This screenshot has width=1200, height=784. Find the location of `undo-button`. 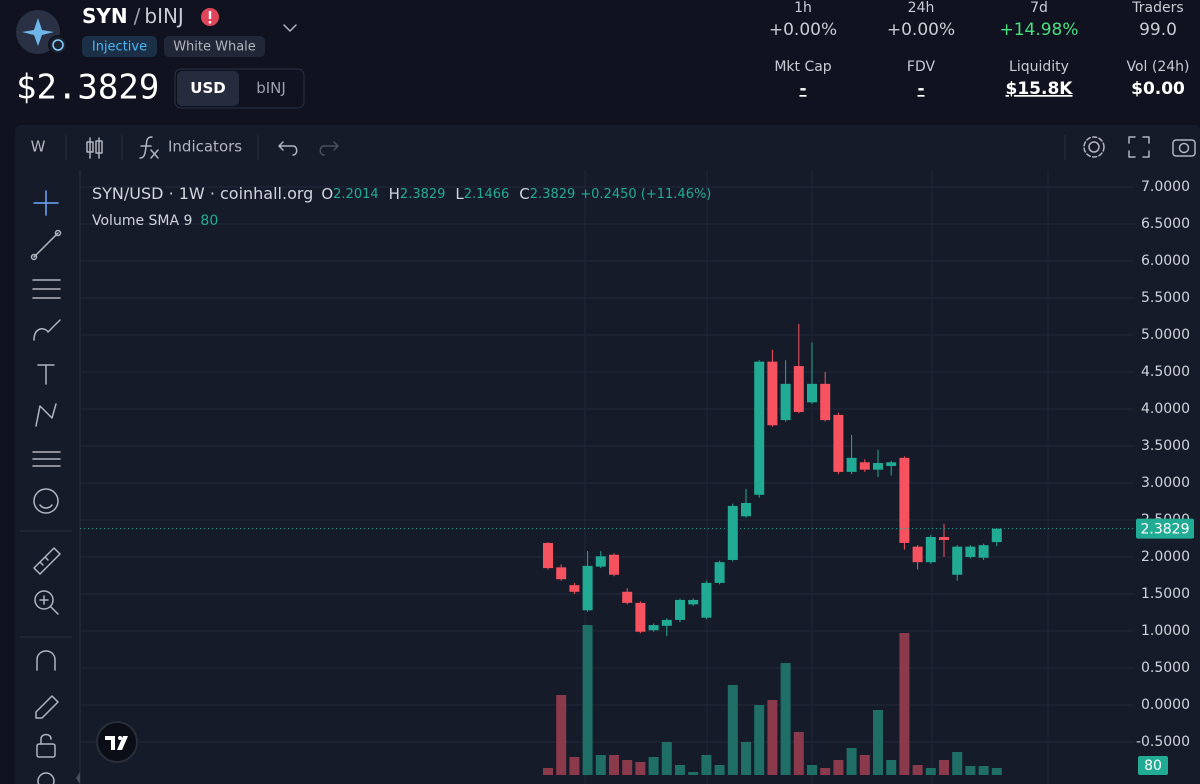

undo-button is located at coordinates (288, 148).